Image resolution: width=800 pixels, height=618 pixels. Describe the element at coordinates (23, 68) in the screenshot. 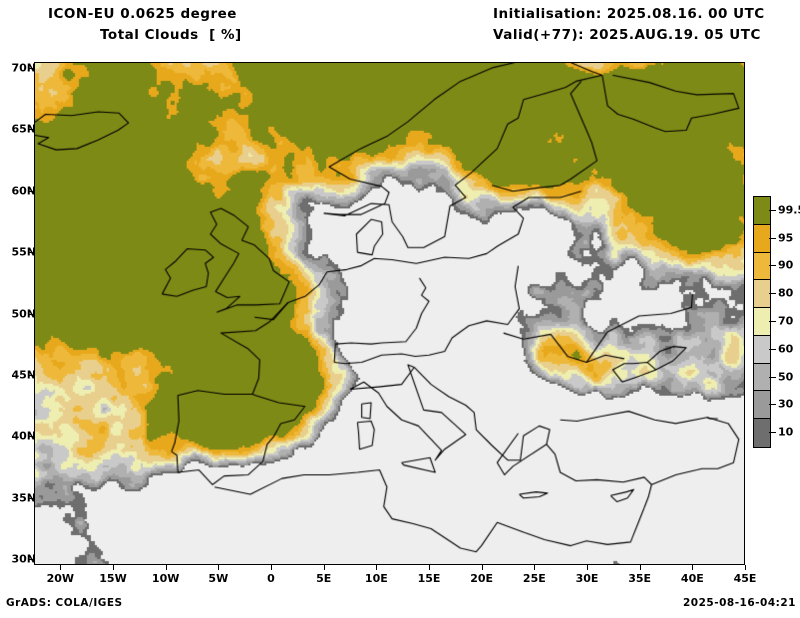

I see `y-axis-label-0: 70N` at that location.